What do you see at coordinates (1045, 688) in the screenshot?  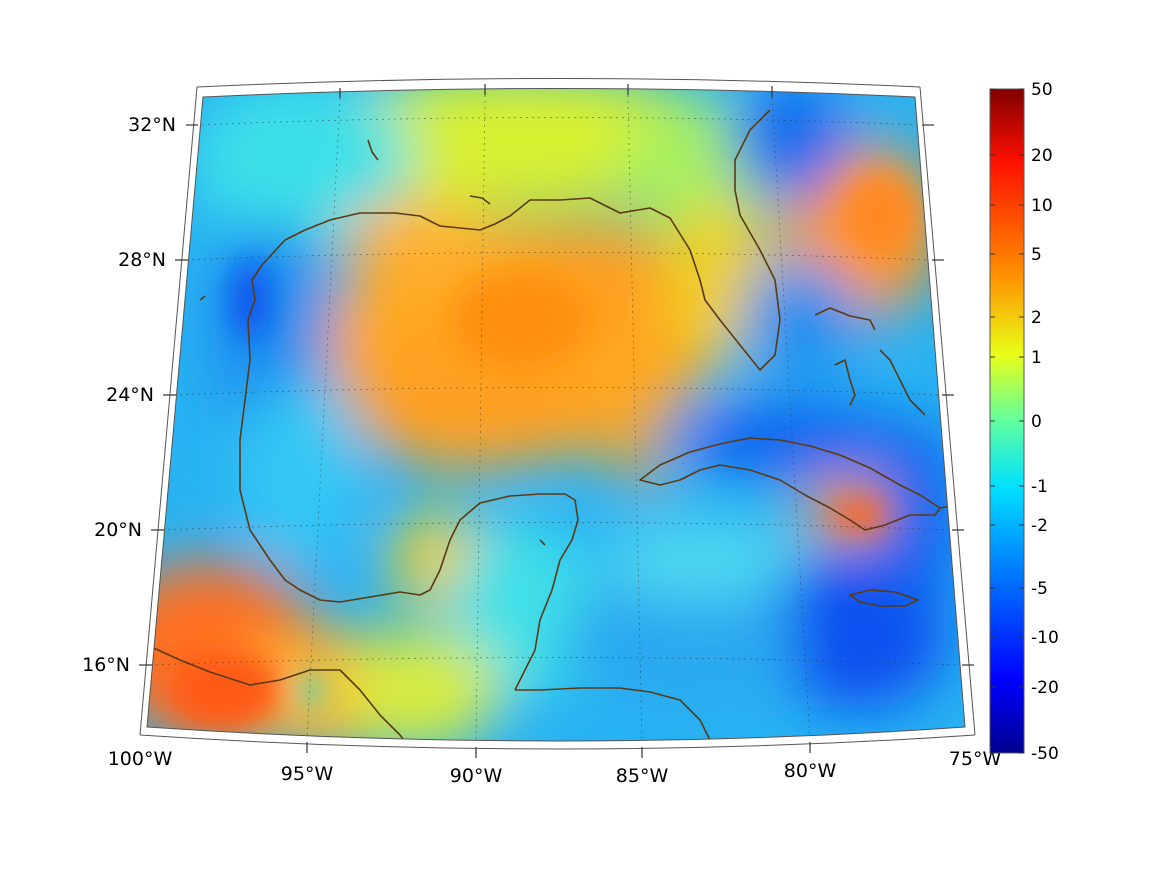 I see `colorbar-tick-label: -20` at bounding box center [1045, 688].